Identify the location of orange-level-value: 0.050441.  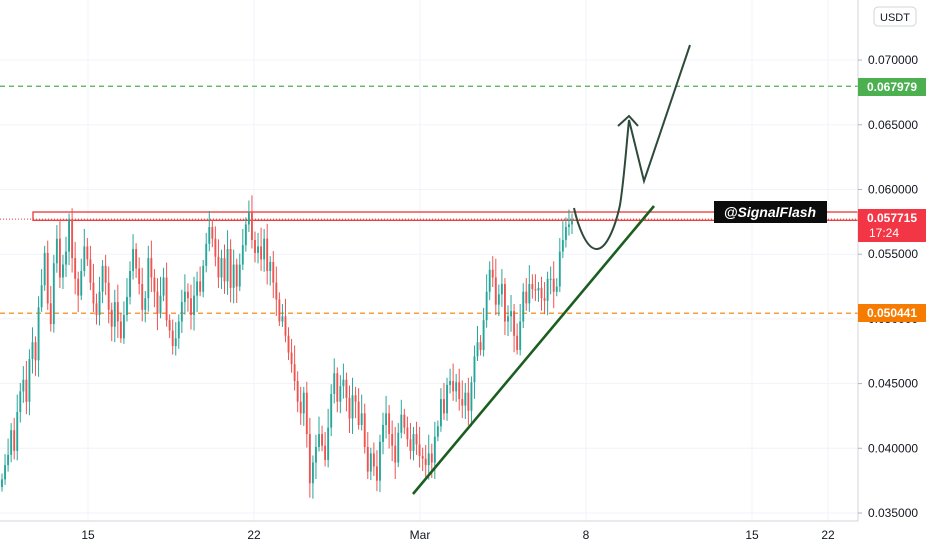
(892, 313).